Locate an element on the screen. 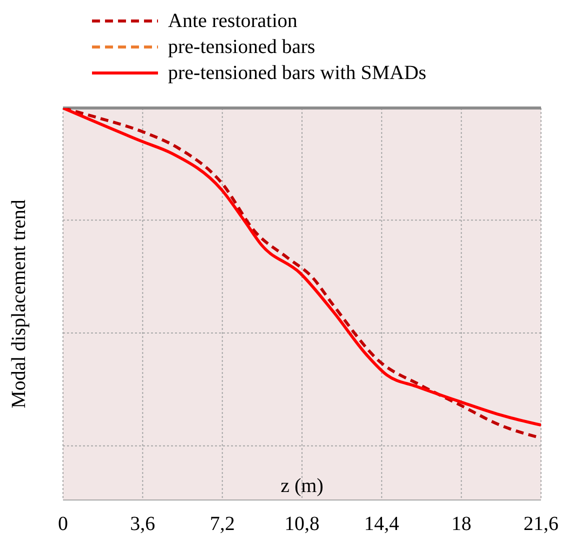 The image size is (568, 545). legend-label: pre-tensioned bars with SMADs is located at coordinates (297, 73).